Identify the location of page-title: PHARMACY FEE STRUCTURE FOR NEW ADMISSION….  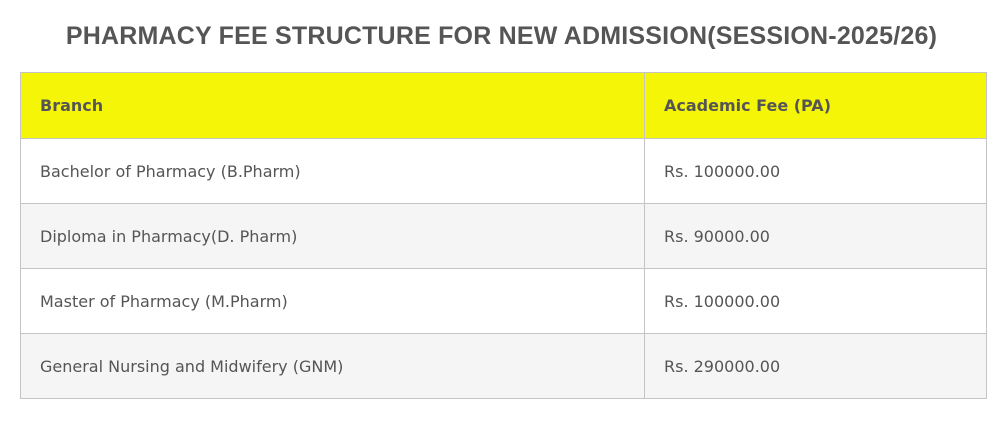
(501, 36).